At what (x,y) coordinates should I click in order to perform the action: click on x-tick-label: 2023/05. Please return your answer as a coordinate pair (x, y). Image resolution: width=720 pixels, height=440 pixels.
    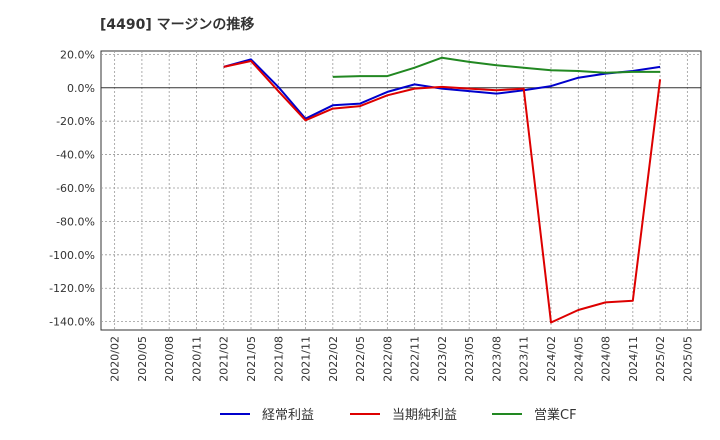
    Looking at the image, I should click on (469, 359).